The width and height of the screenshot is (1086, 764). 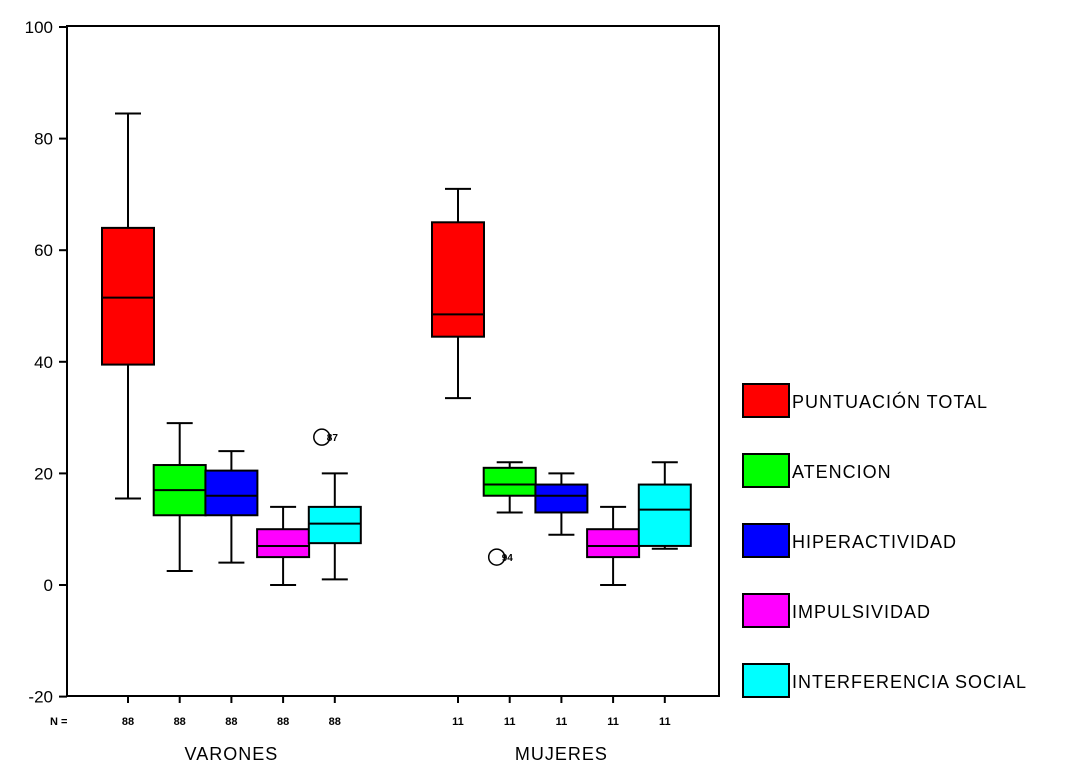 I want to click on outlier-label: 87, so click(x=333, y=438).